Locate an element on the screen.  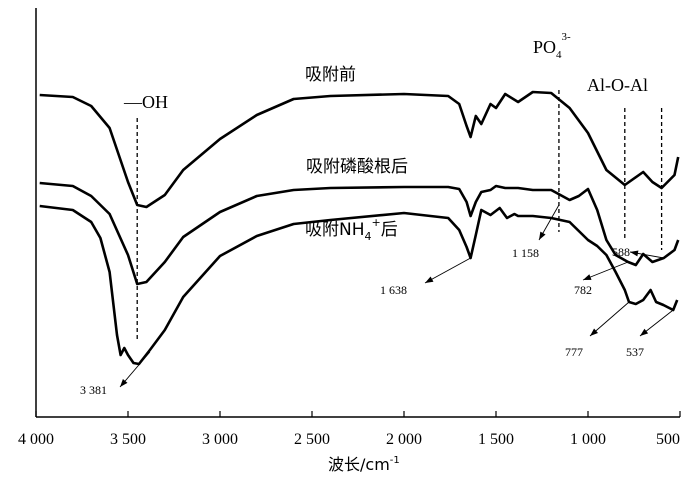
series-label-phosphate: 吸附磷酸根后 is located at coordinates (357, 167).